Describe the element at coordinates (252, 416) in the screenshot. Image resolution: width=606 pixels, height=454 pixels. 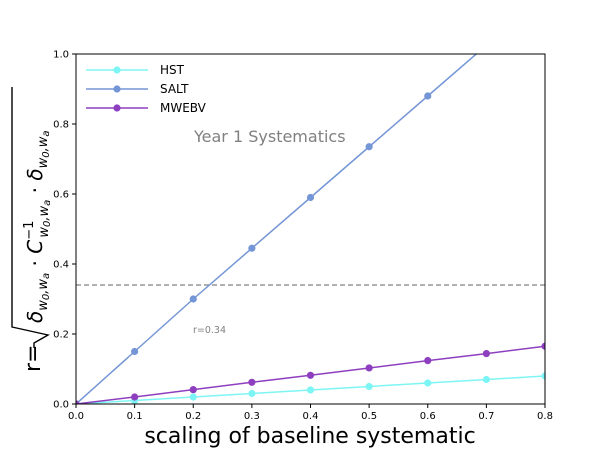
I see `x-tick-label: 0.3` at that location.